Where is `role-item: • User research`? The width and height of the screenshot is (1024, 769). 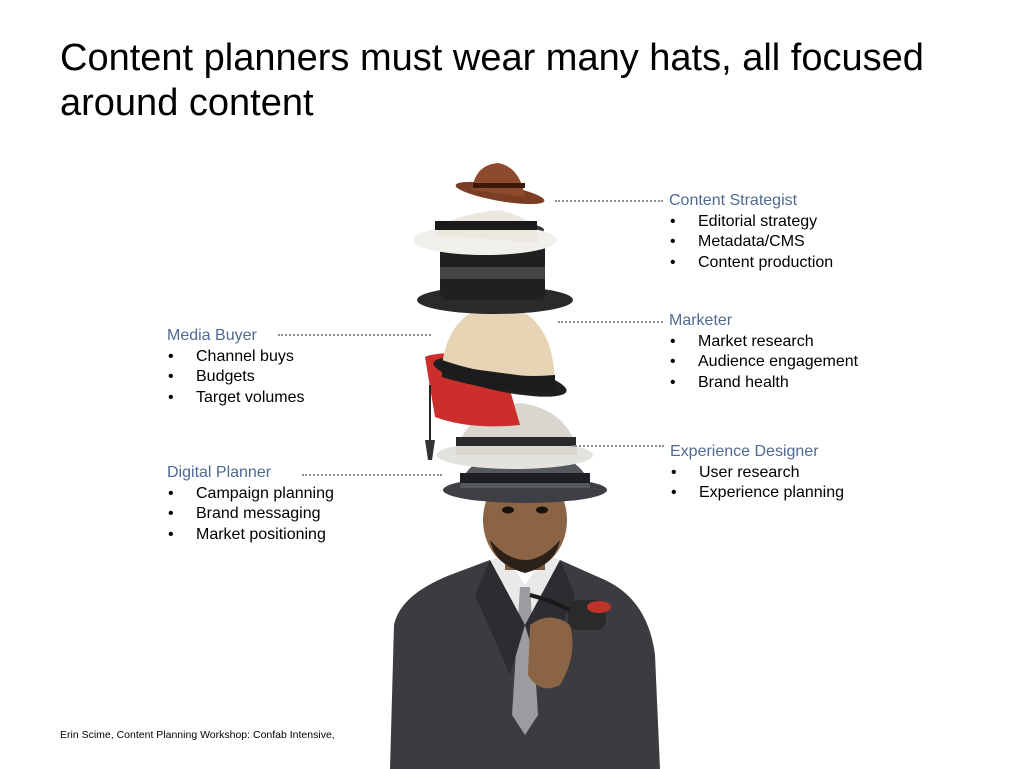
role-item: • User research is located at coordinates (757, 473).